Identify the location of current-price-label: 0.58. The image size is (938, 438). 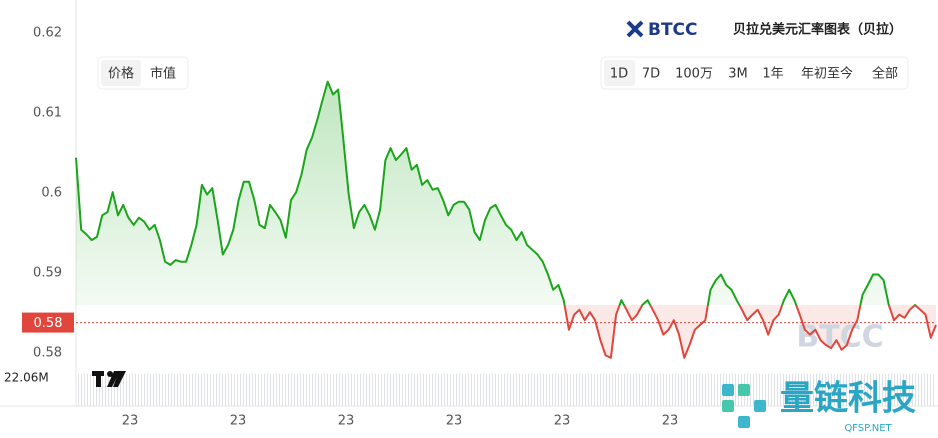
(48, 323).